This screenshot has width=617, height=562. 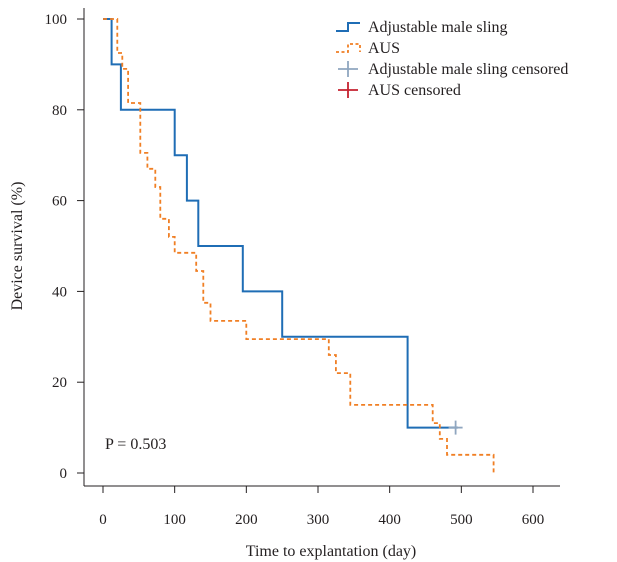 I want to click on y-tick-label: 0, so click(x=64, y=474).